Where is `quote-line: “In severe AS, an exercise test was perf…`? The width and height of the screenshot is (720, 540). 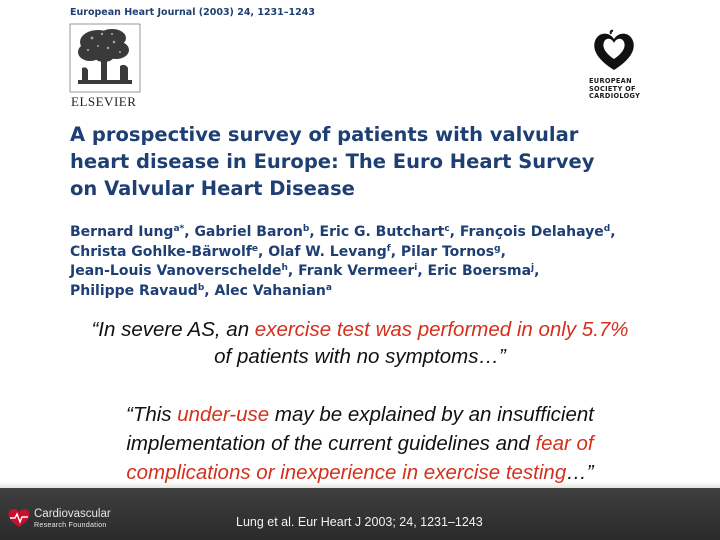
quote-line: “In severe AS, an exercise test was perf… is located at coordinates (360, 329).